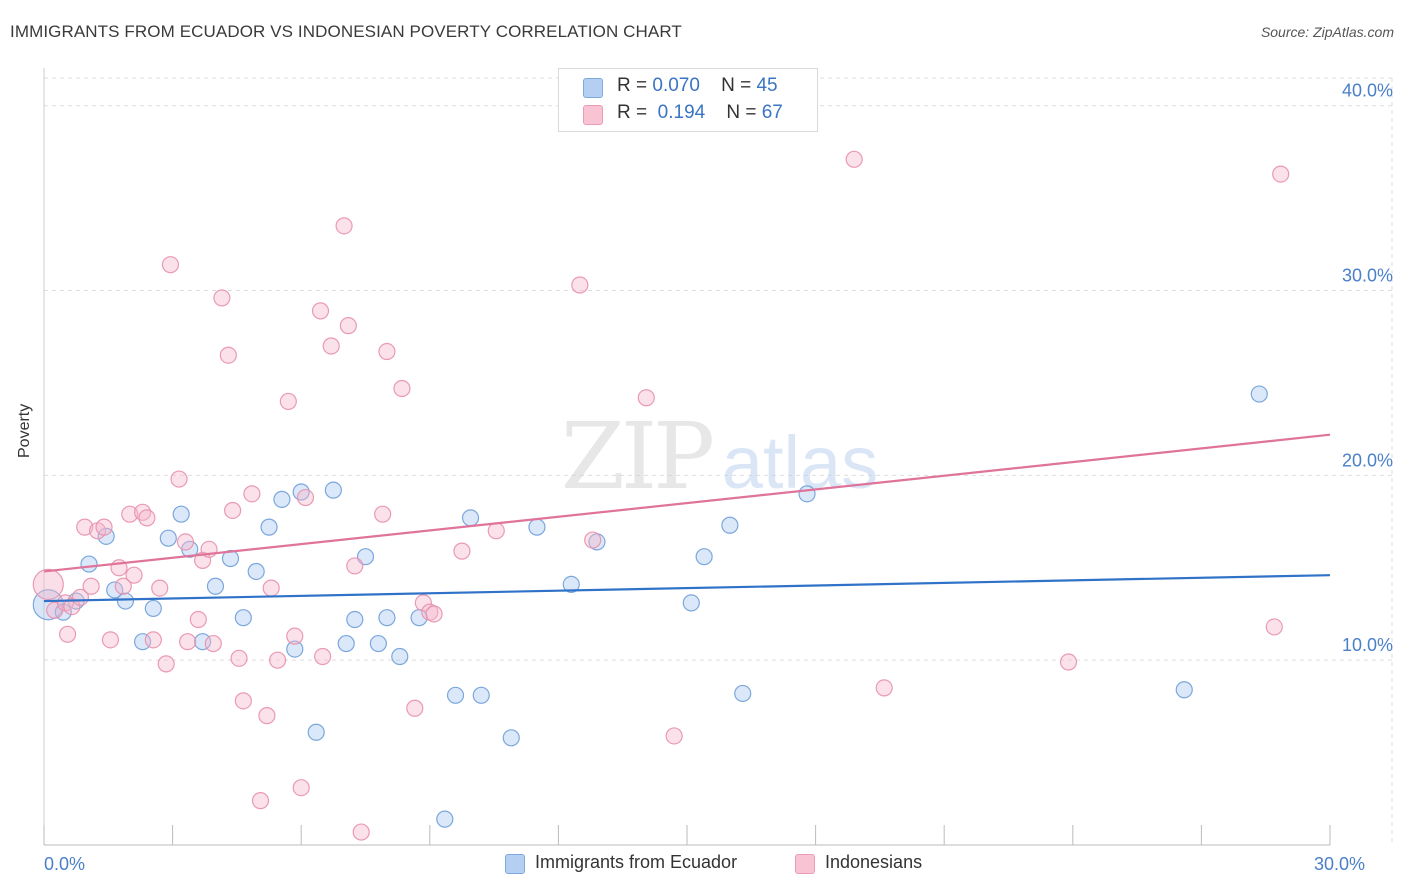 This screenshot has width=1406, height=892. What do you see at coordinates (64, 864) in the screenshot?
I see `x-tick-label: 0.0%` at bounding box center [64, 864].